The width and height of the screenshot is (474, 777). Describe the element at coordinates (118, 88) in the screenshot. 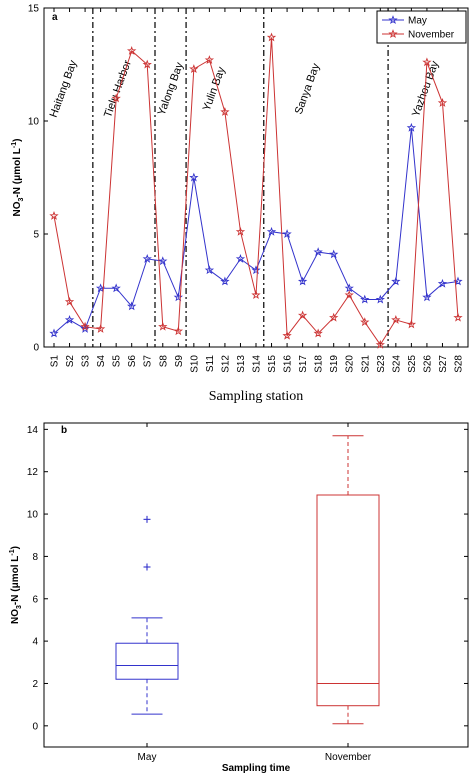

I see `region-label: Tielu Harbor` at that location.